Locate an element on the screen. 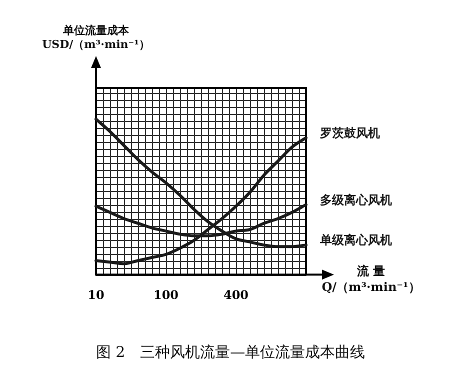  series-label: 单级离心风机 is located at coordinates (355, 240).